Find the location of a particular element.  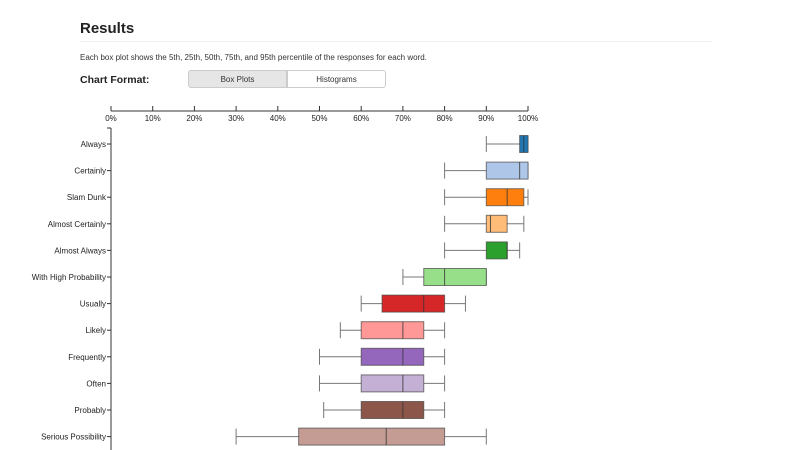

box-plots-button: Box Plots is located at coordinates (237, 79).